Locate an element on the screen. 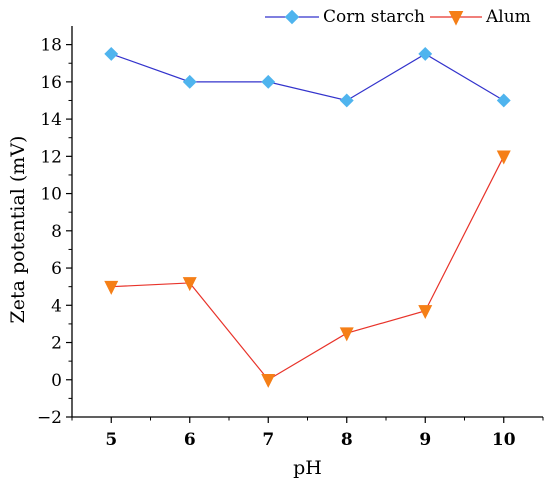 Image resolution: width=550 pixels, height=493 pixels. x-axis-title: pH is located at coordinates (307, 468).